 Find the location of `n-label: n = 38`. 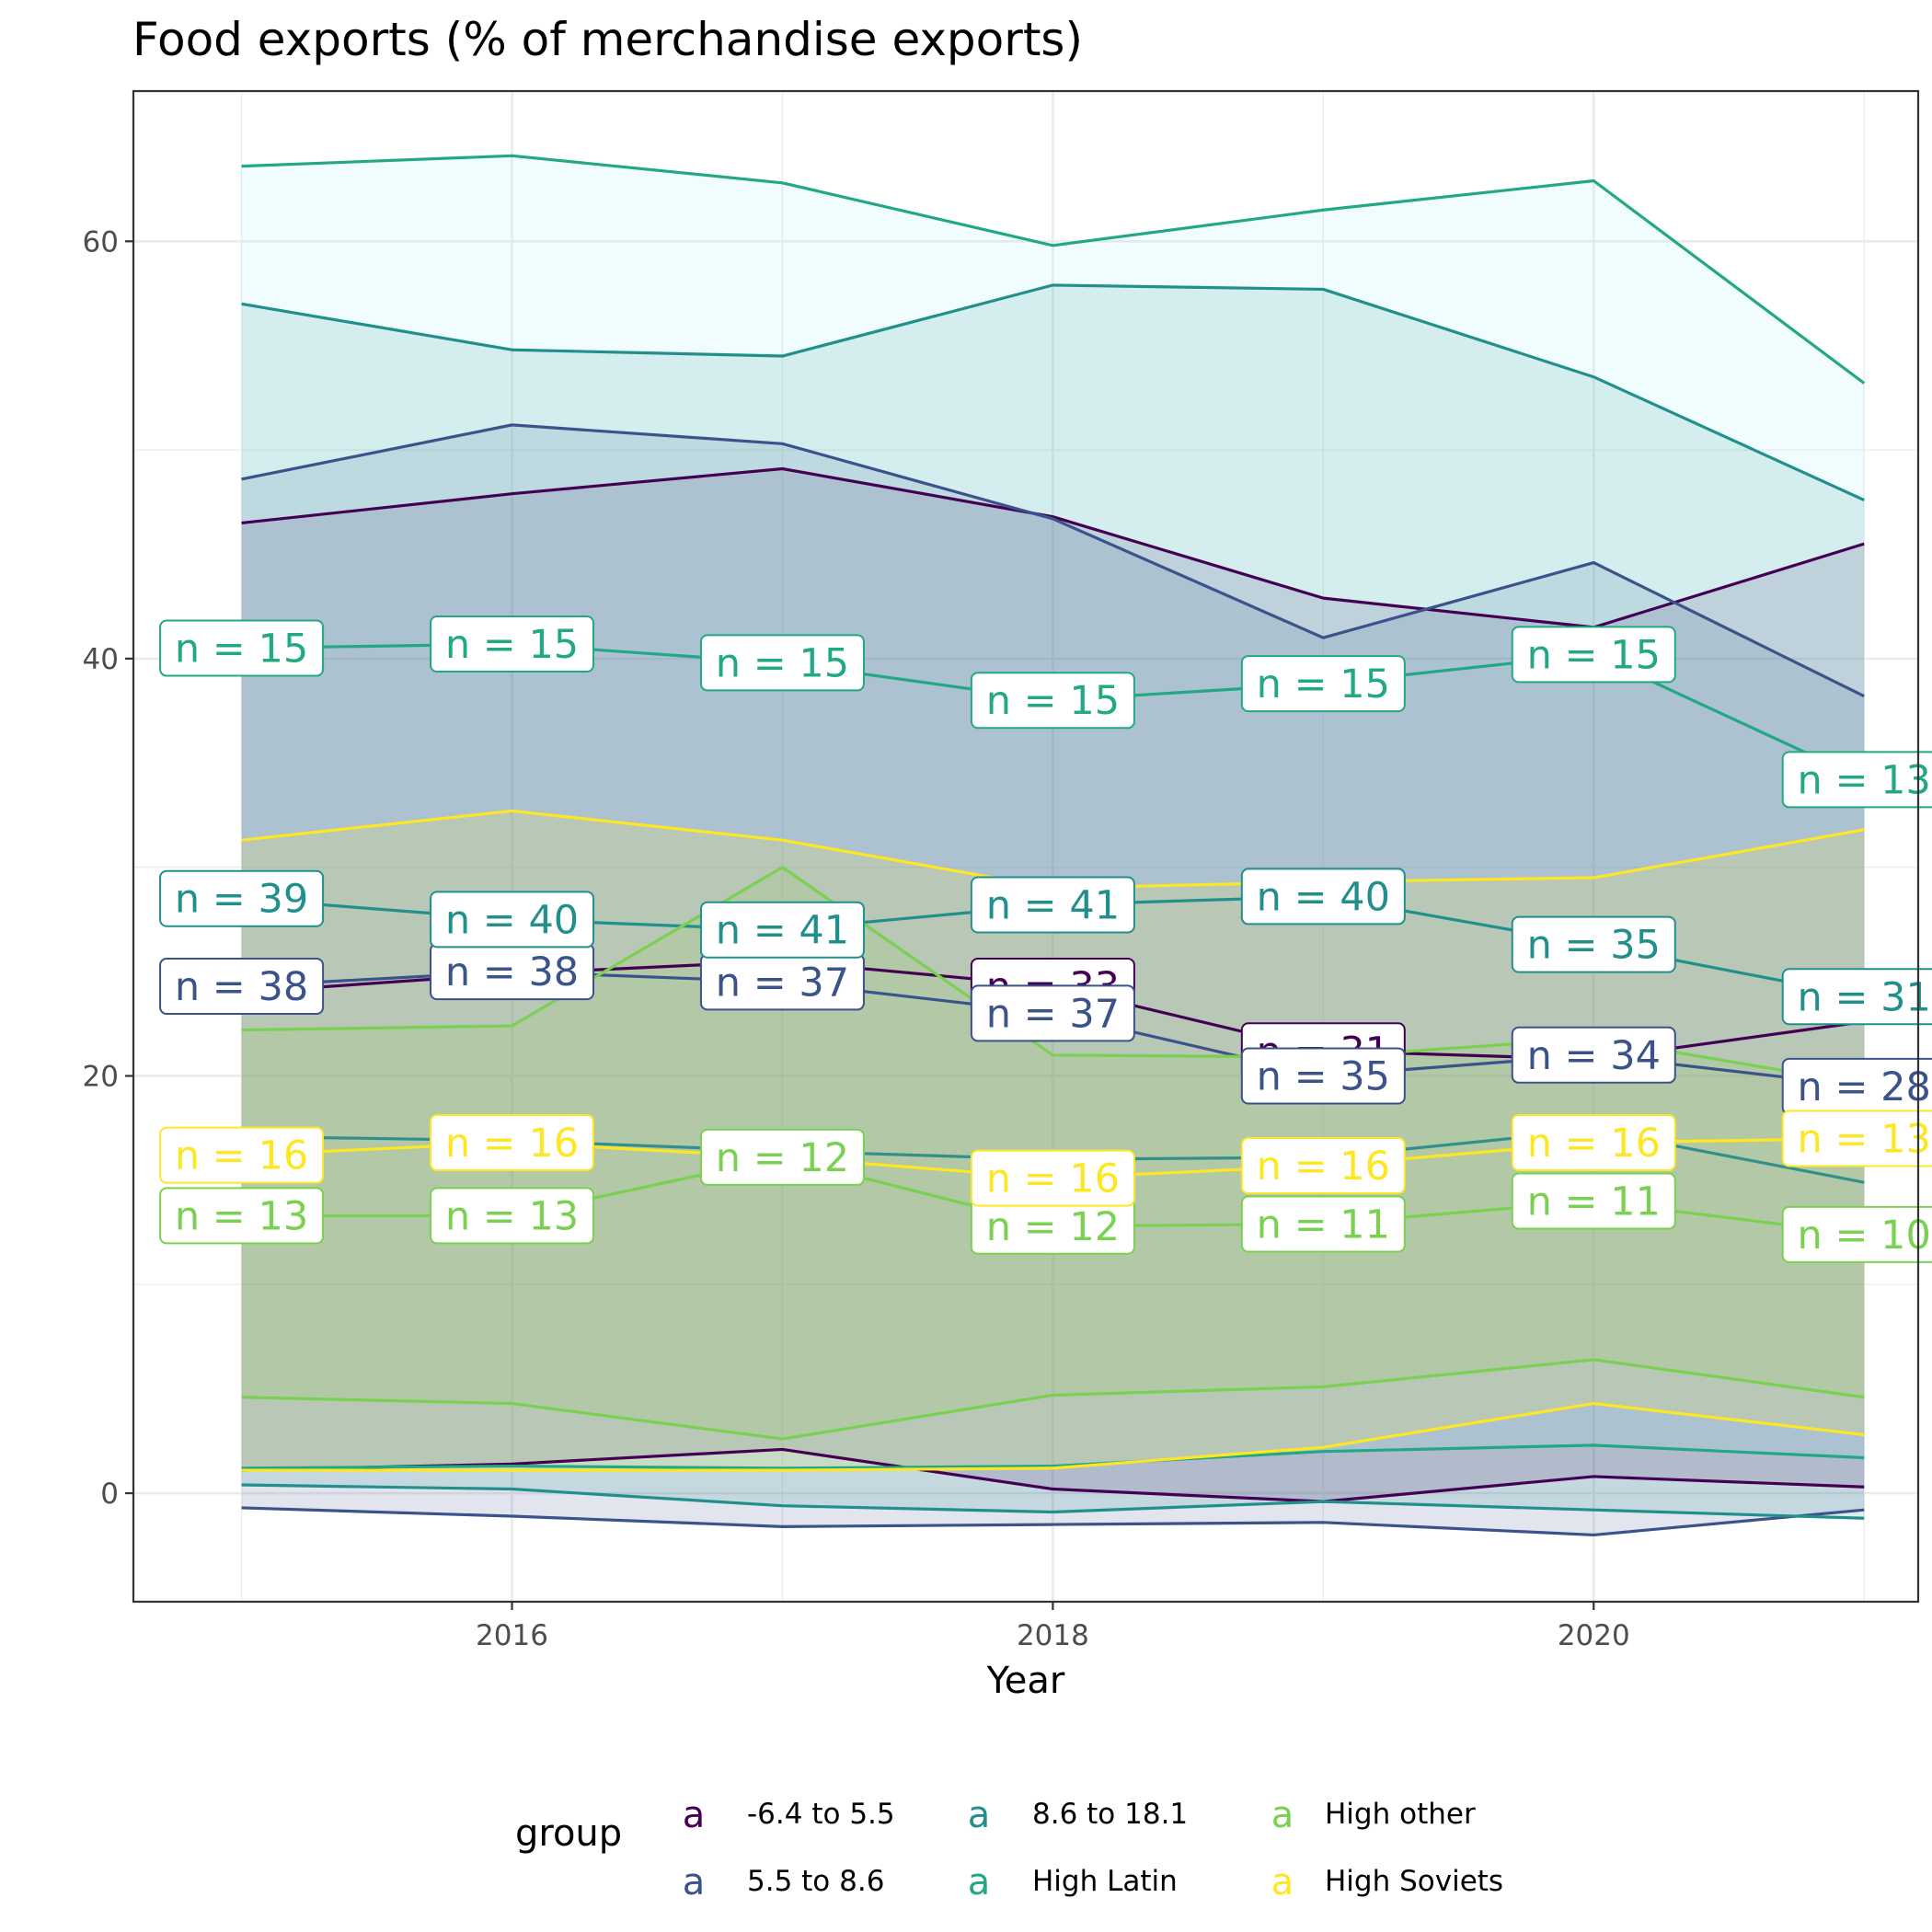

n-label: n = 38 is located at coordinates (242, 986).